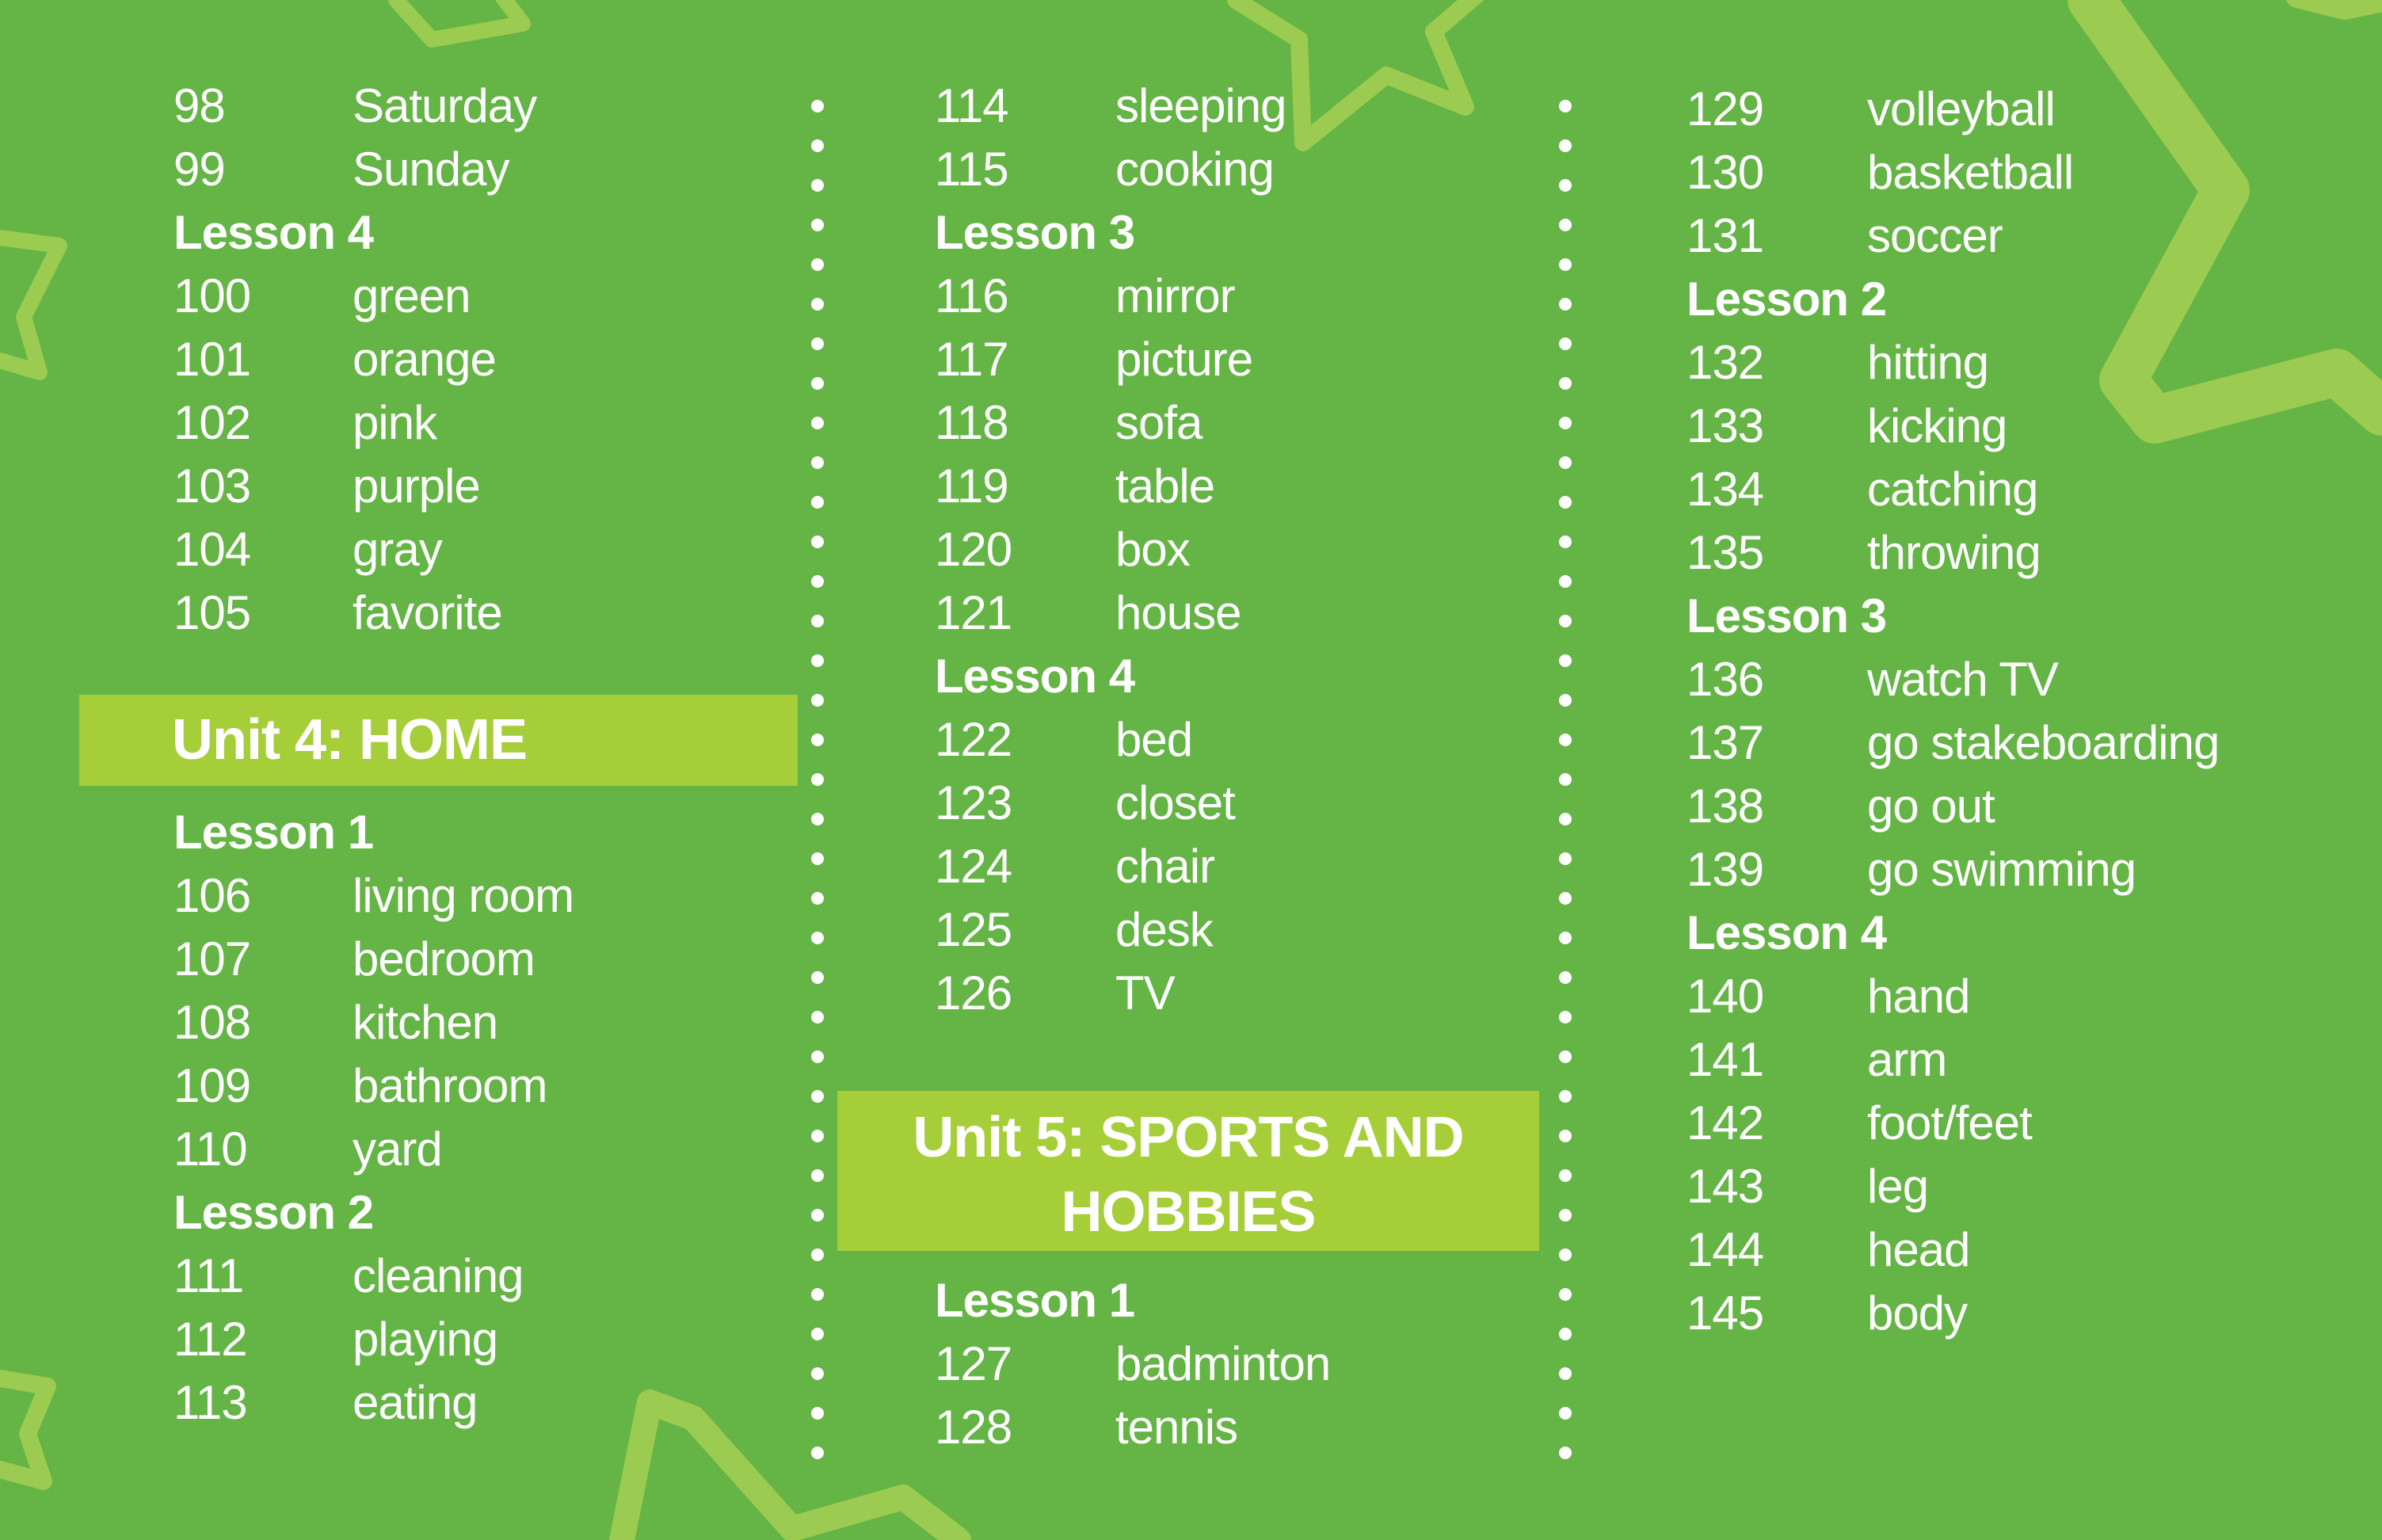 The image size is (2382, 1540). Describe the element at coordinates (395, 422) in the screenshot. I see `vocab-word: pink` at that location.